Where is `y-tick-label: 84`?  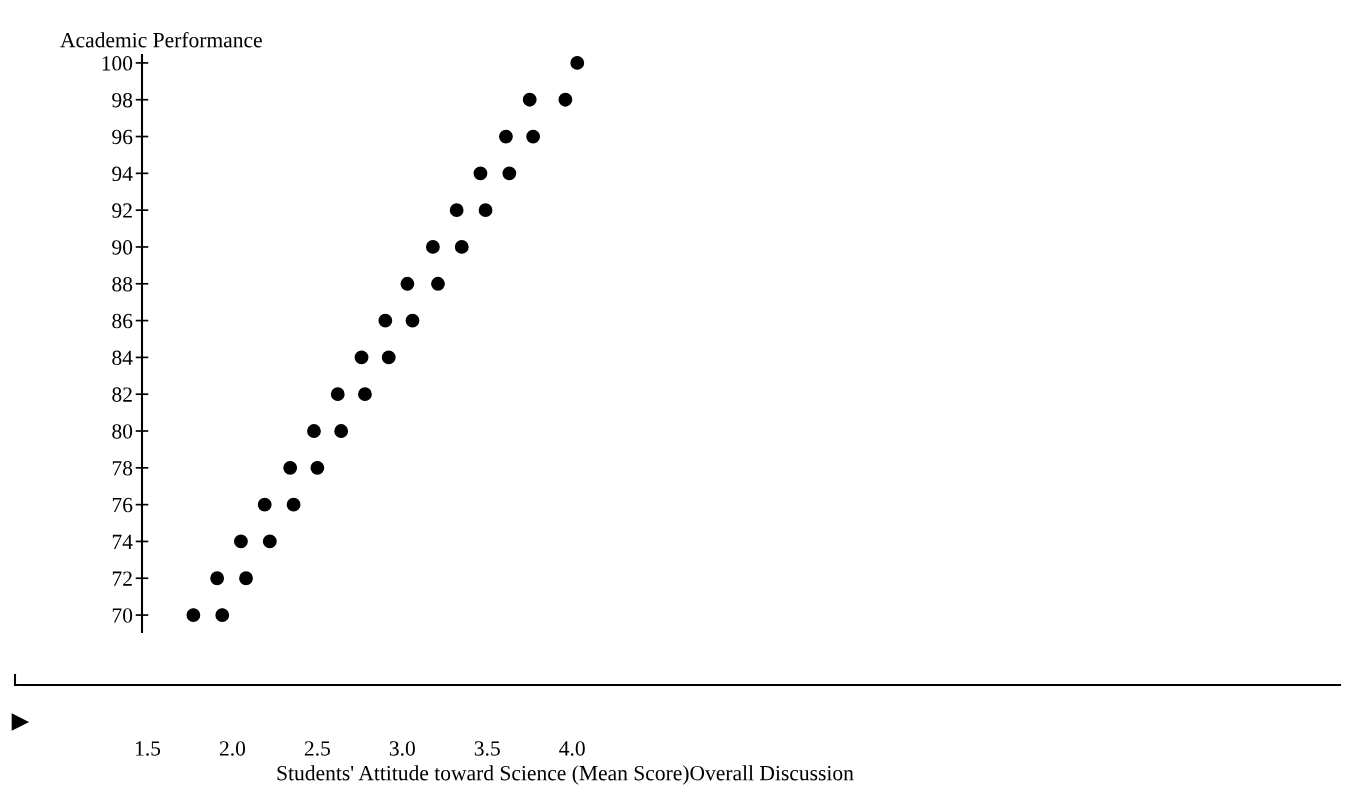
y-tick-label: 84 is located at coordinates (122, 358).